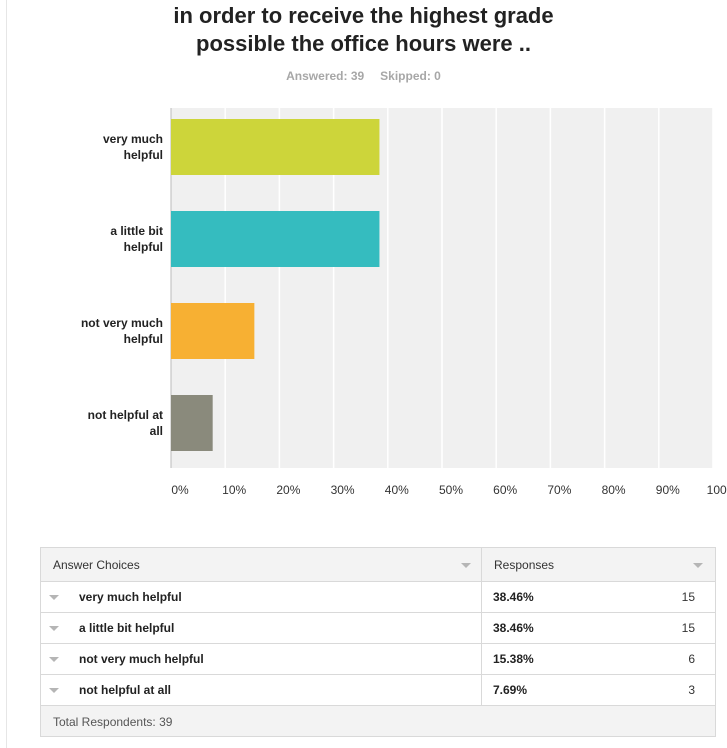  What do you see at coordinates (559, 490) in the screenshot?
I see `x-tick-label: 70%` at bounding box center [559, 490].